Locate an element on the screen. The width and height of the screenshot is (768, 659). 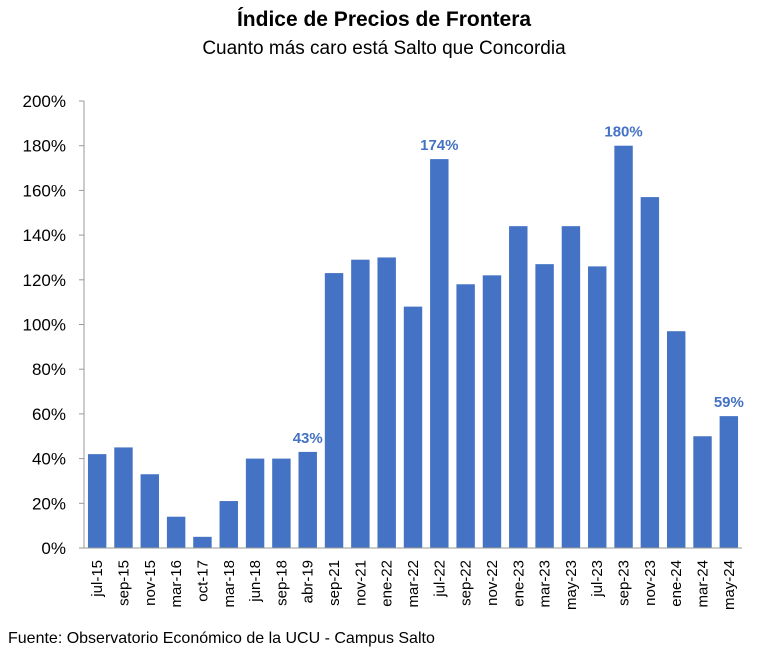
y-tick-label: 180% is located at coordinates (44, 146).